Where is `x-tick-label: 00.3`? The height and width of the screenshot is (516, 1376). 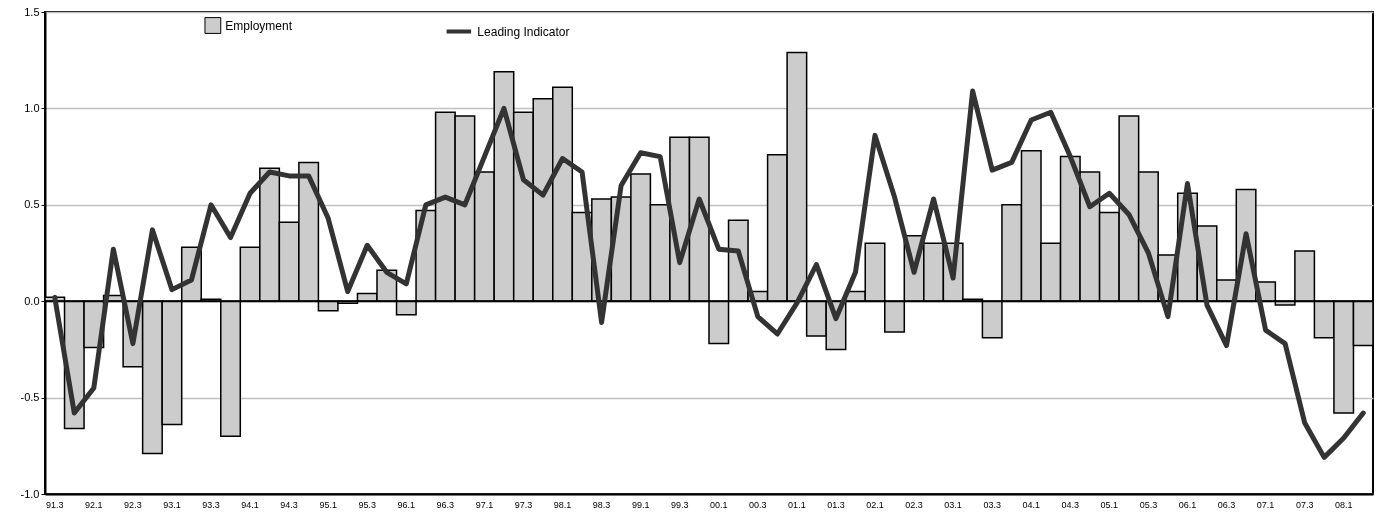 x-tick-label: 00.3 is located at coordinates (758, 504).